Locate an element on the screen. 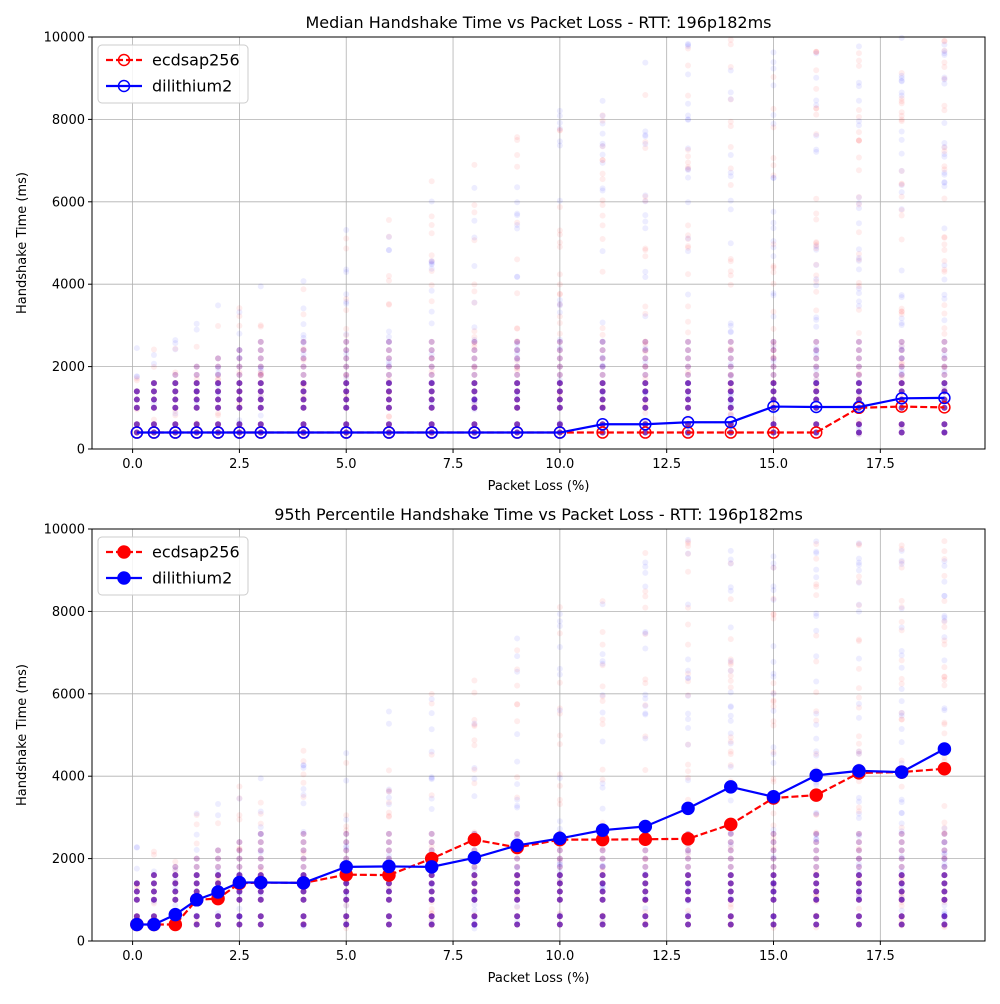 The width and height of the screenshot is (1000, 1004). y-tick-label: 8000 is located at coordinates (68, 612).